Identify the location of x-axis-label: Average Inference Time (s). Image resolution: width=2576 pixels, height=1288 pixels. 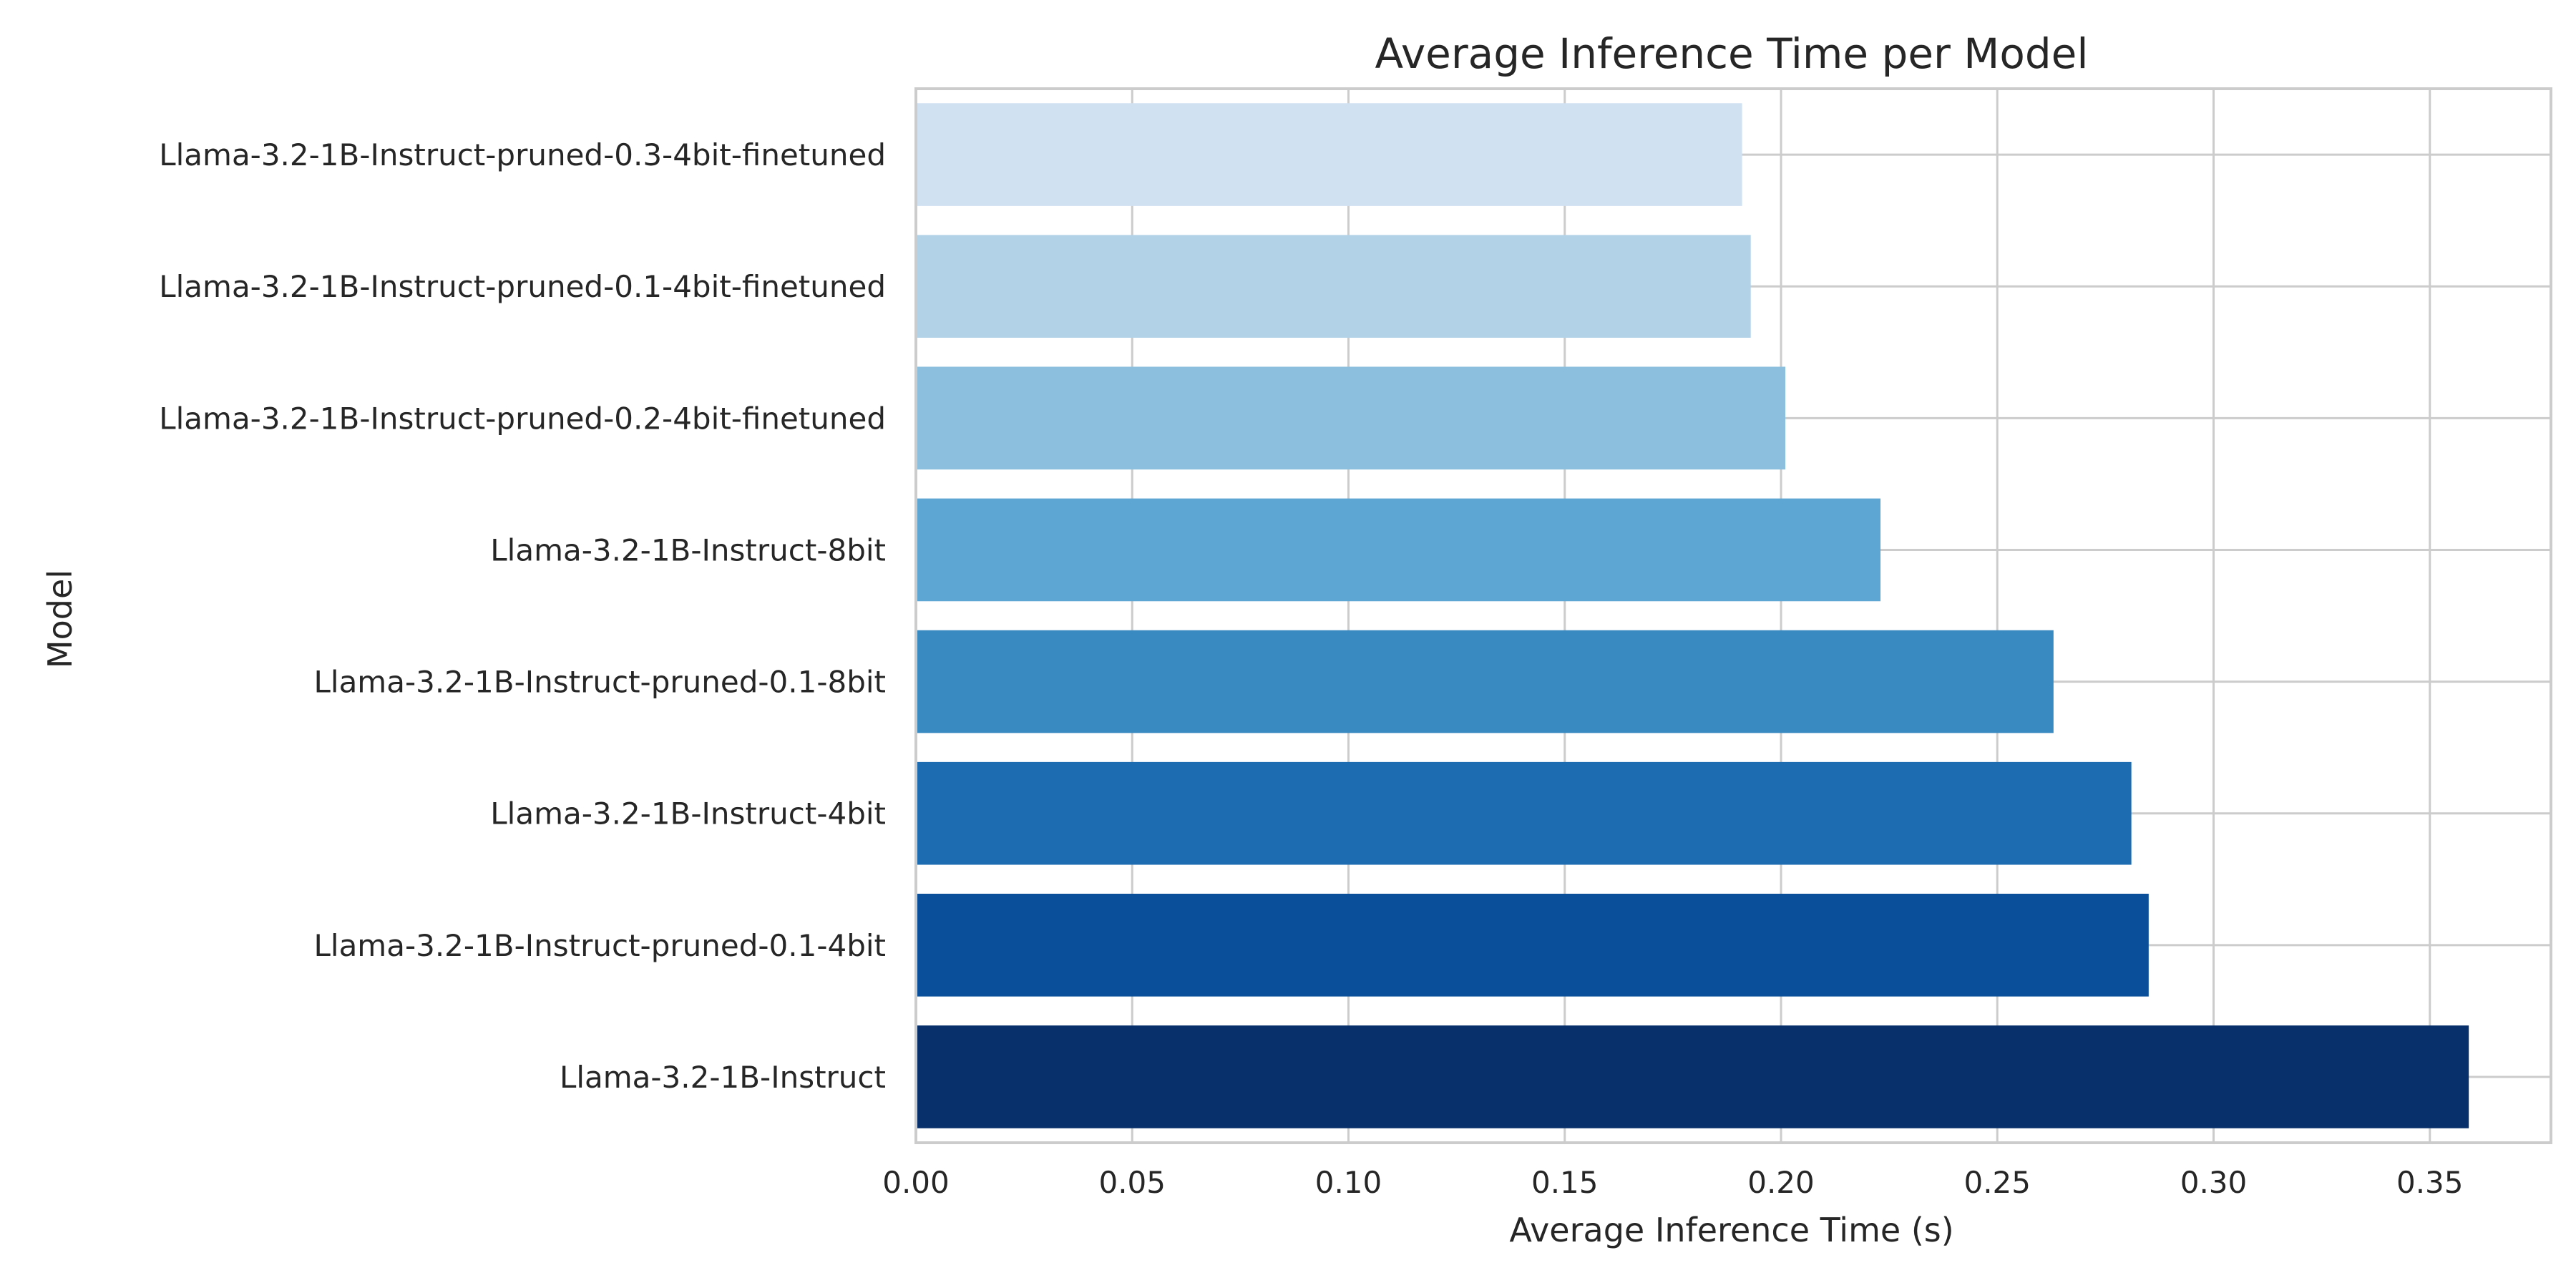
(1731, 1230).